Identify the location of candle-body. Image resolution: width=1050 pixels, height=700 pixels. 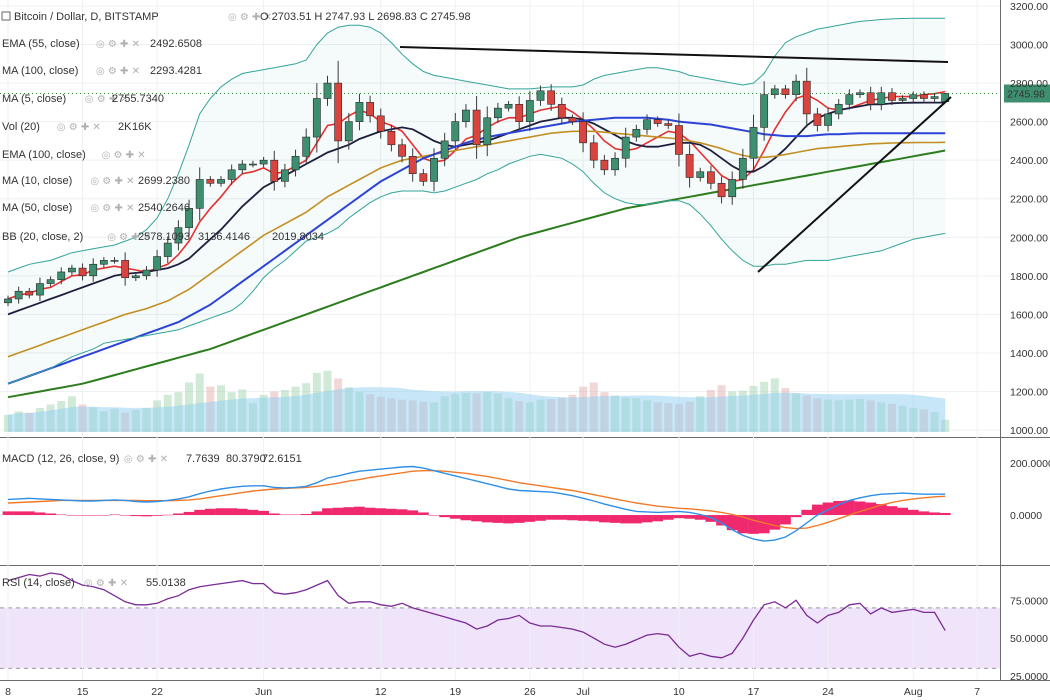
(167, 249).